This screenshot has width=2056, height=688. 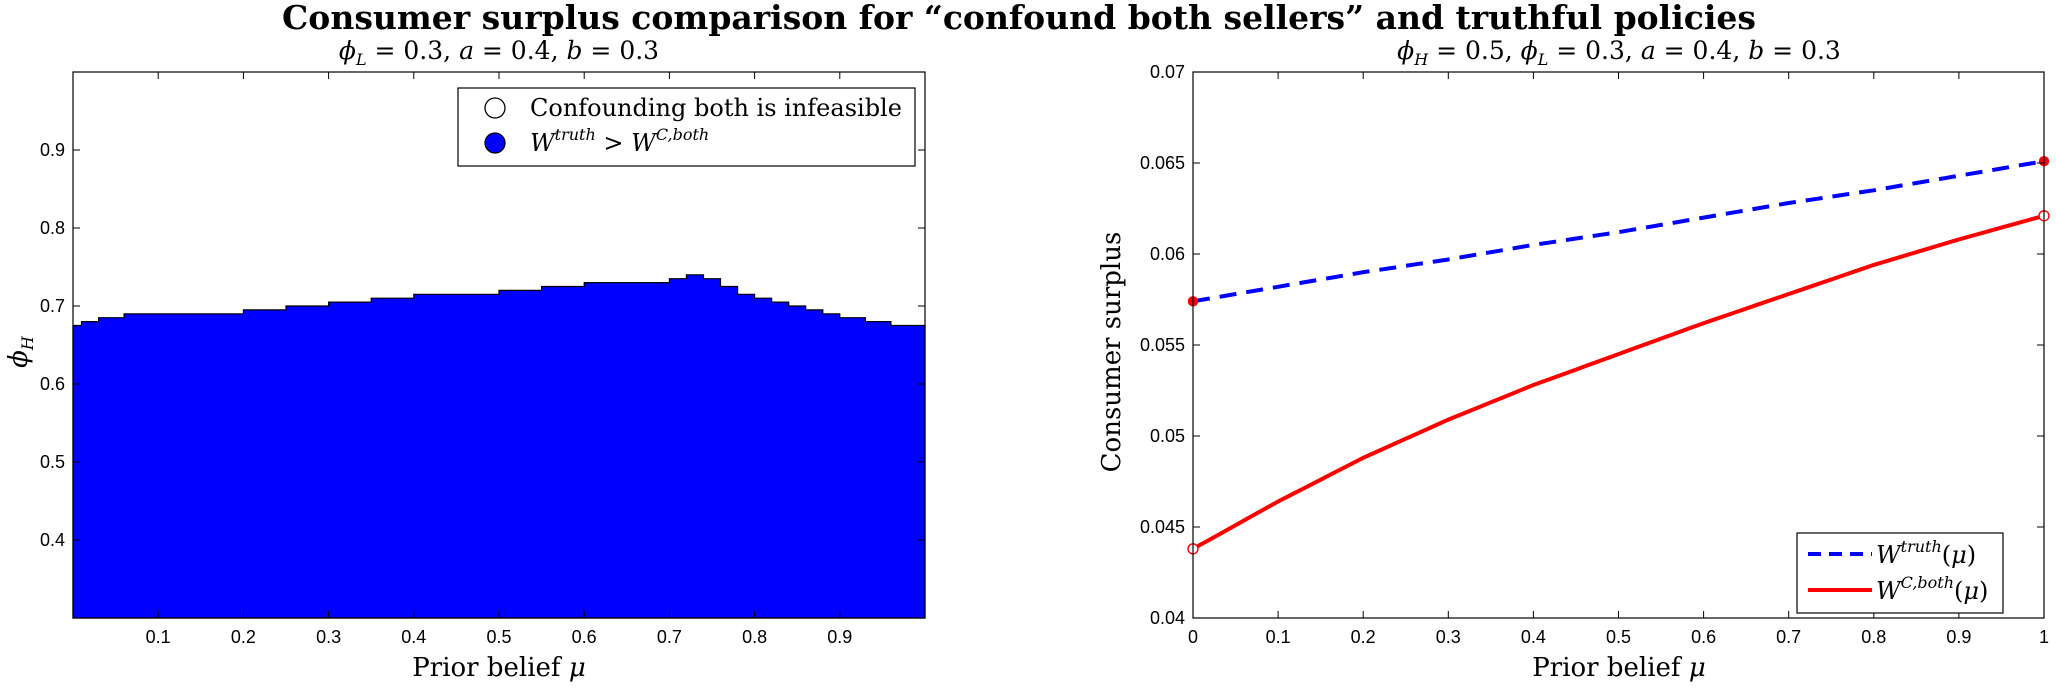 What do you see at coordinates (1618, 668) in the screenshot?
I see `right-xlabel: Prior belief μ` at bounding box center [1618, 668].